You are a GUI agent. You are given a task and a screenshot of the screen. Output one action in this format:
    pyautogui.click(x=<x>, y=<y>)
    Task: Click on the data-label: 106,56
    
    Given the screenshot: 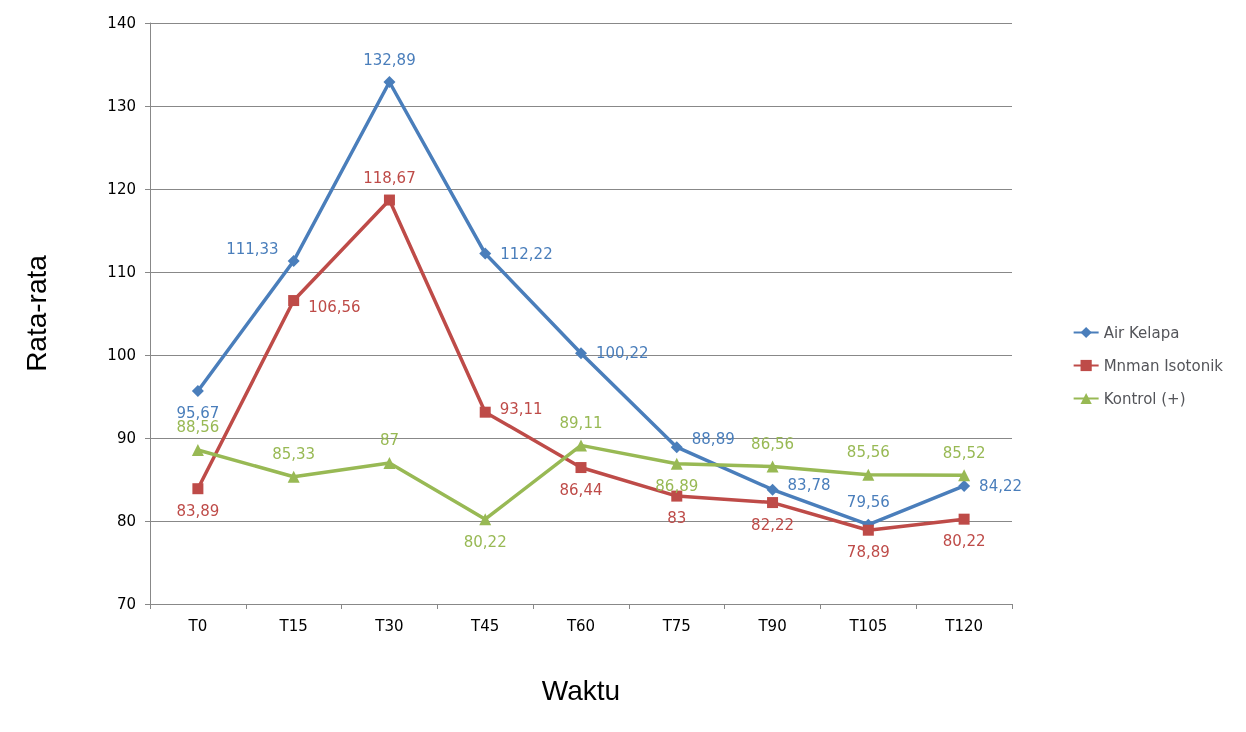 What is the action you would take?
    pyautogui.click(x=334, y=306)
    